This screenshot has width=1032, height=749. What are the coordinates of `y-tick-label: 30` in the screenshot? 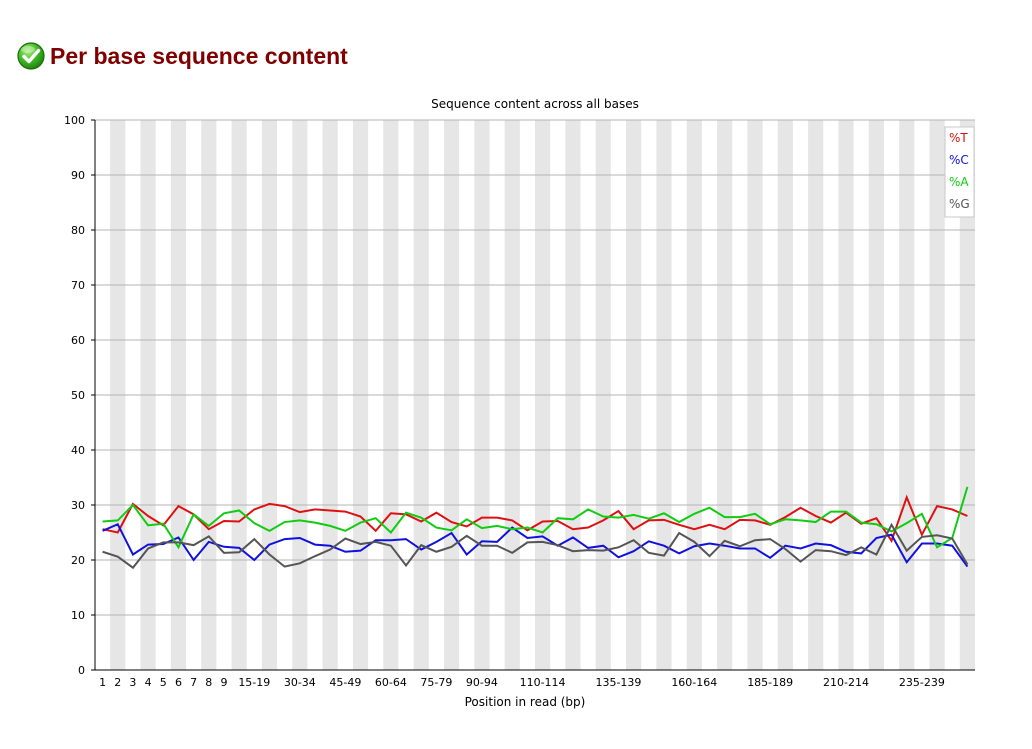 It's located at (78, 505).